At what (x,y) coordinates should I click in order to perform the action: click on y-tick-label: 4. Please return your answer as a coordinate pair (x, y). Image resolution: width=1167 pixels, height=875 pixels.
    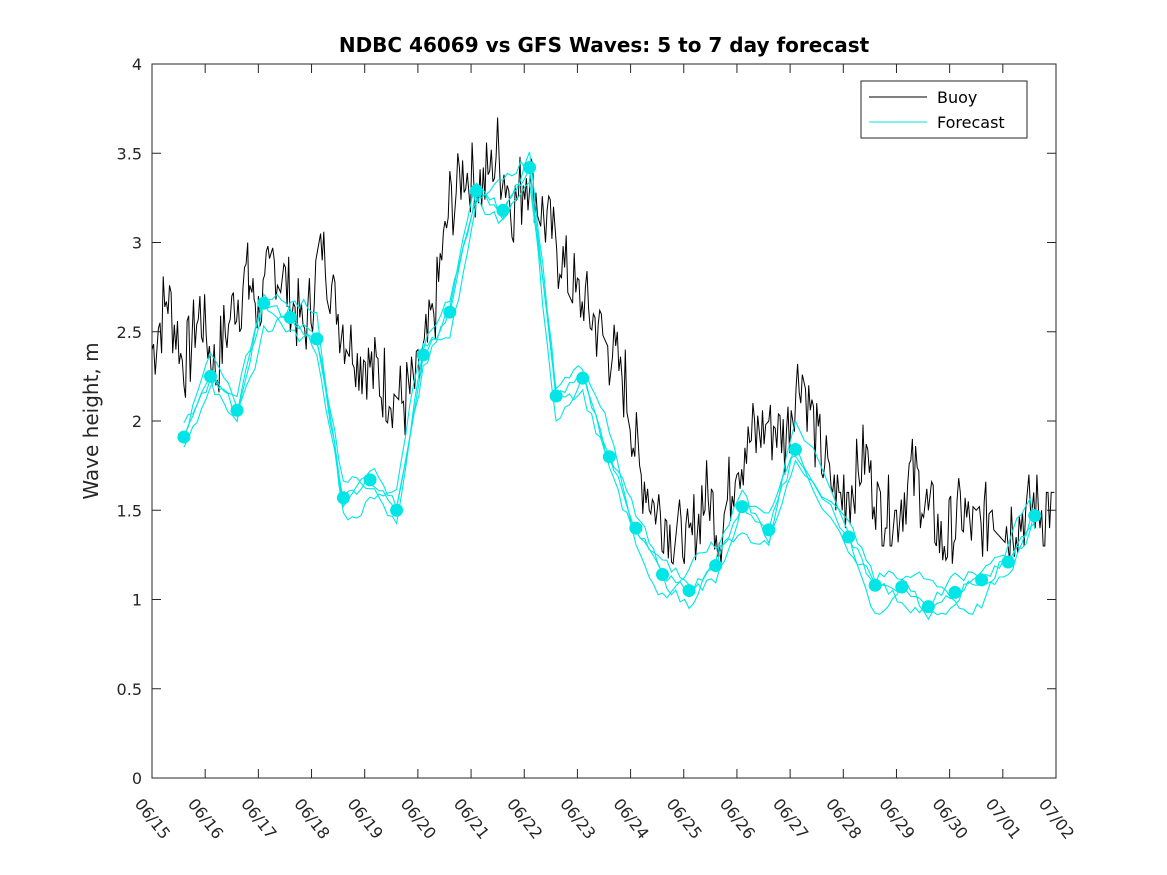
    Looking at the image, I should click on (137, 64).